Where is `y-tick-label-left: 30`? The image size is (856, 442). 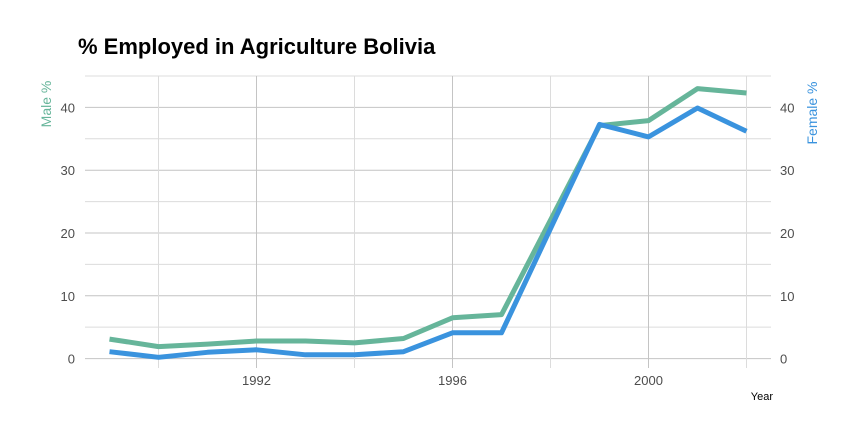
y-tick-label-left: 30 is located at coordinates (68, 170).